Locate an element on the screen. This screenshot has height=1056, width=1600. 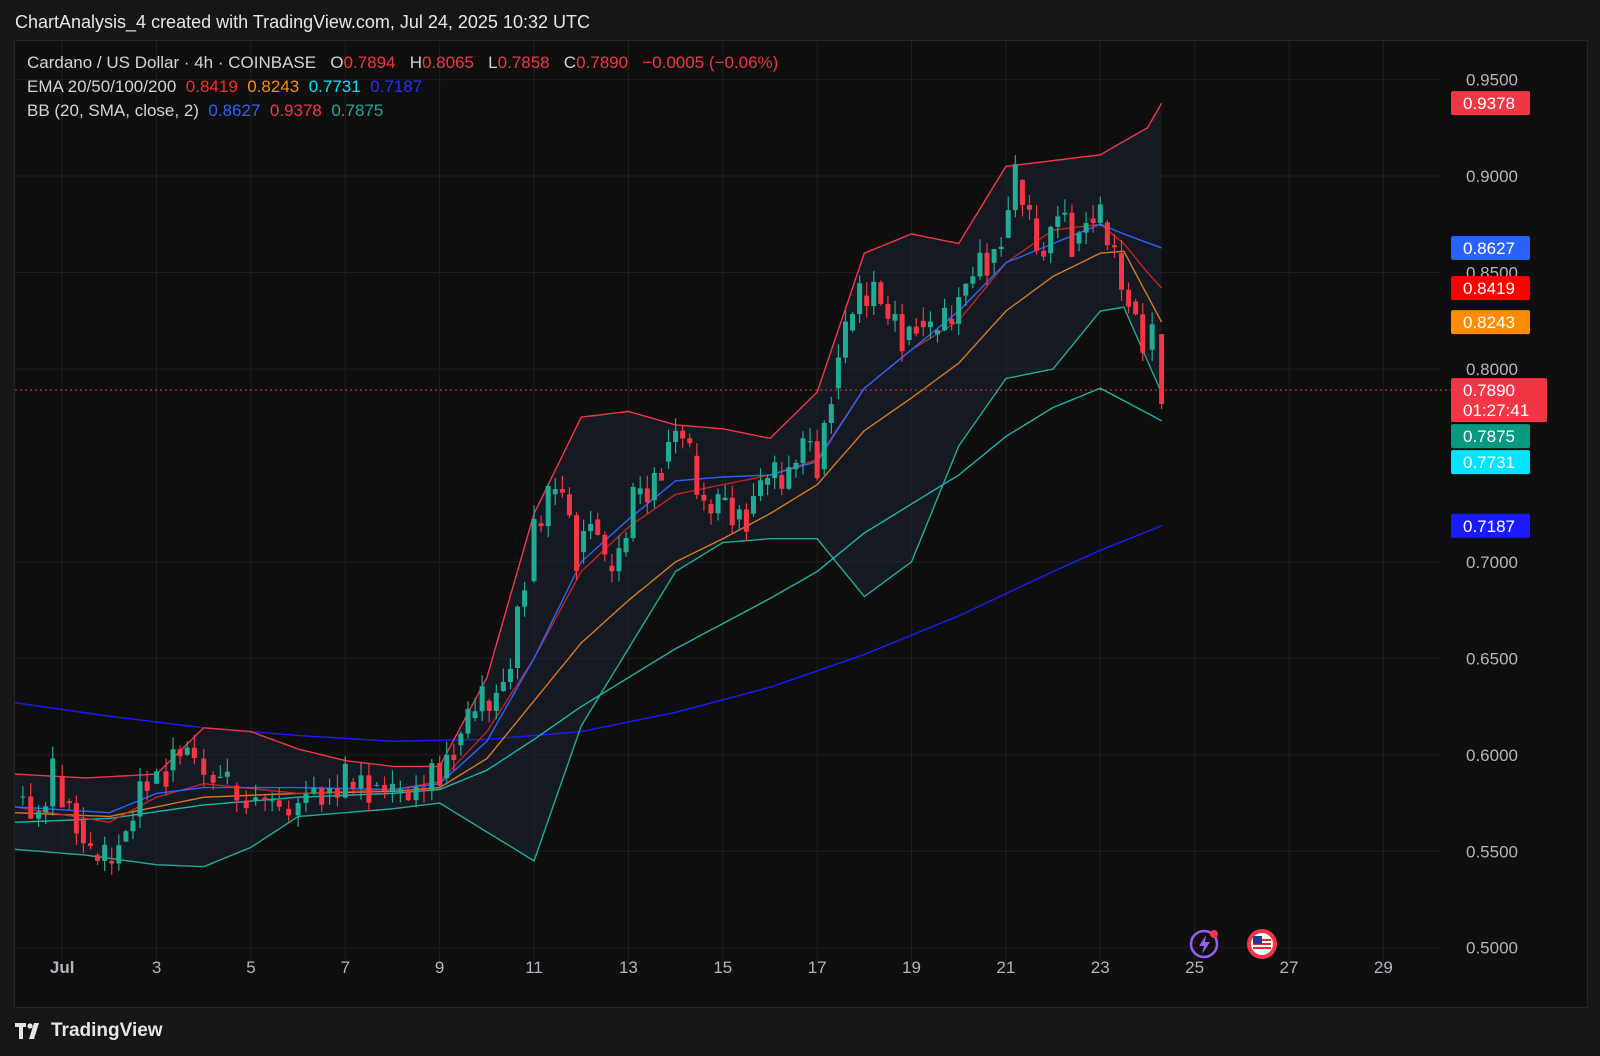
y-tick-label: 0.5500 is located at coordinates (1492, 851).